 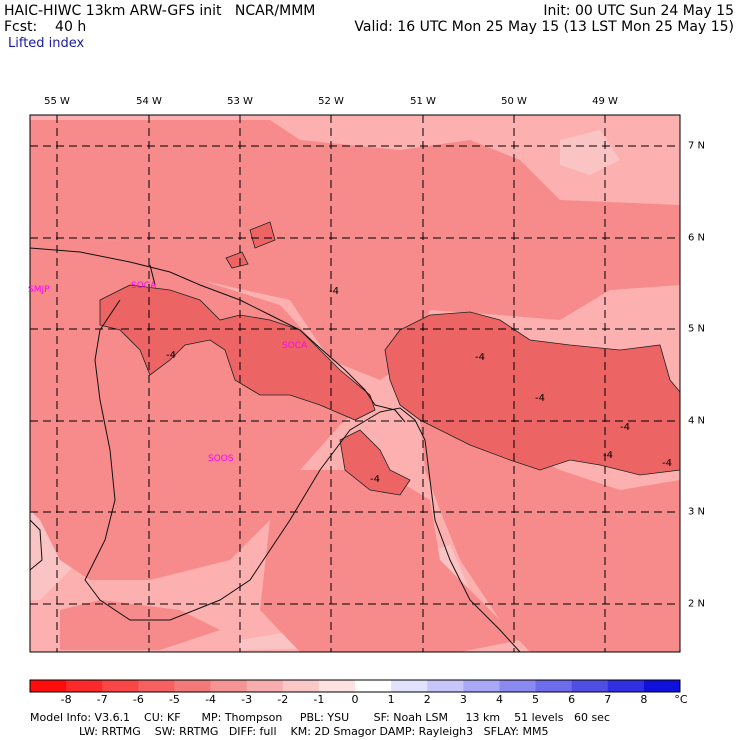 What do you see at coordinates (423, 101) in the screenshot?
I see `lon-label: 51 W` at bounding box center [423, 101].